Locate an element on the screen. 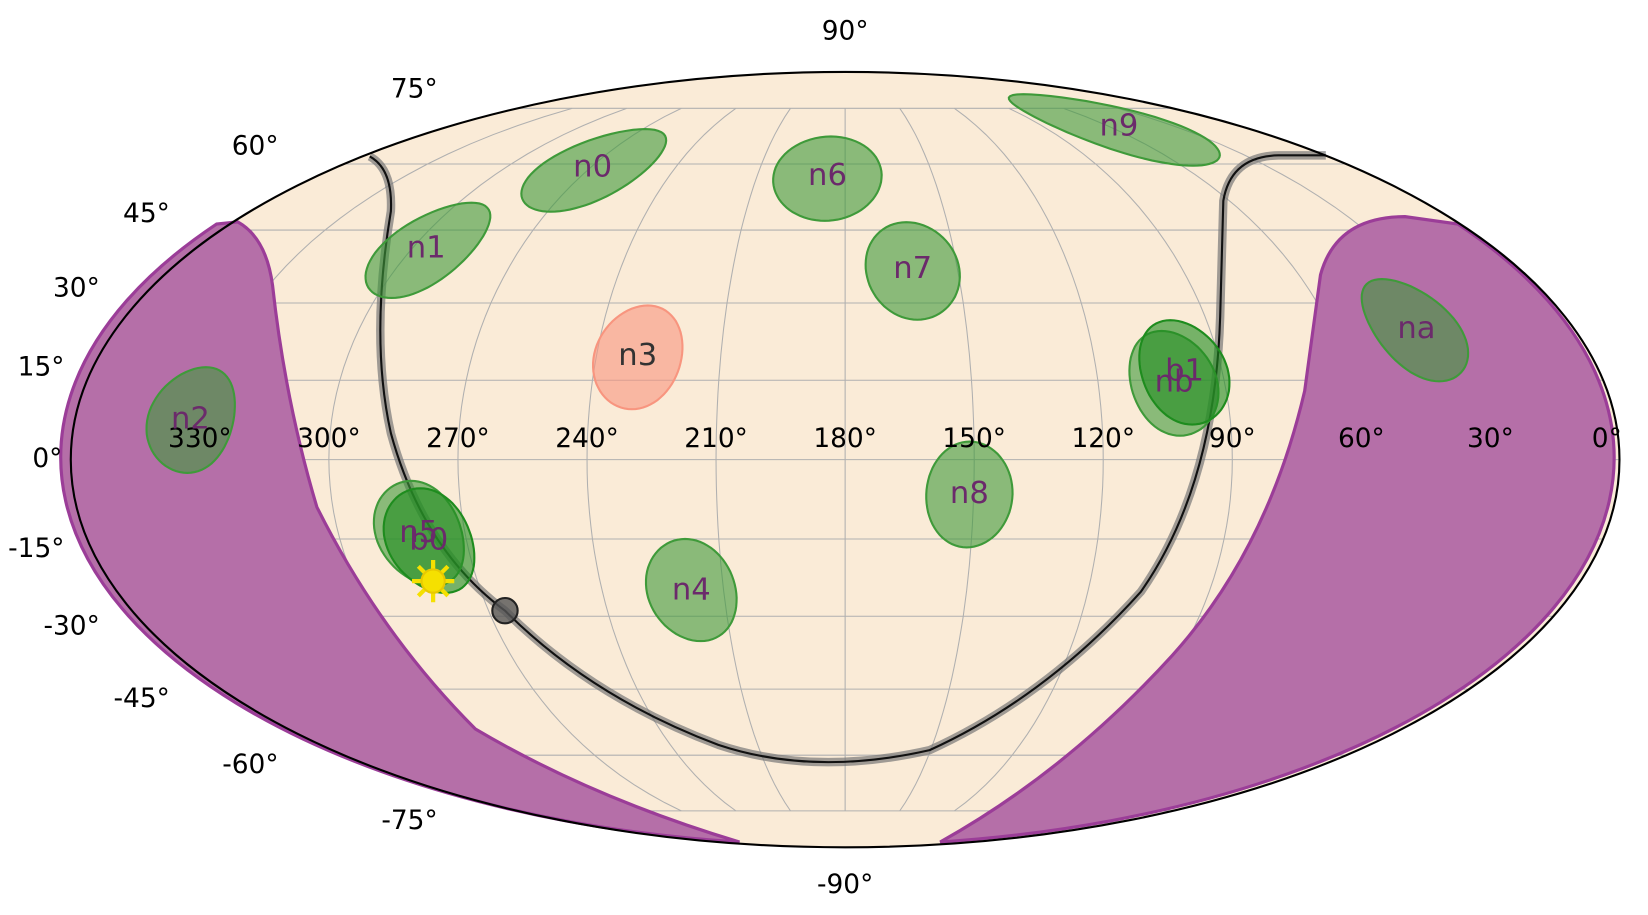 The height and width of the screenshot is (915, 1648). x-tick-label: 0° is located at coordinates (1607, 438).